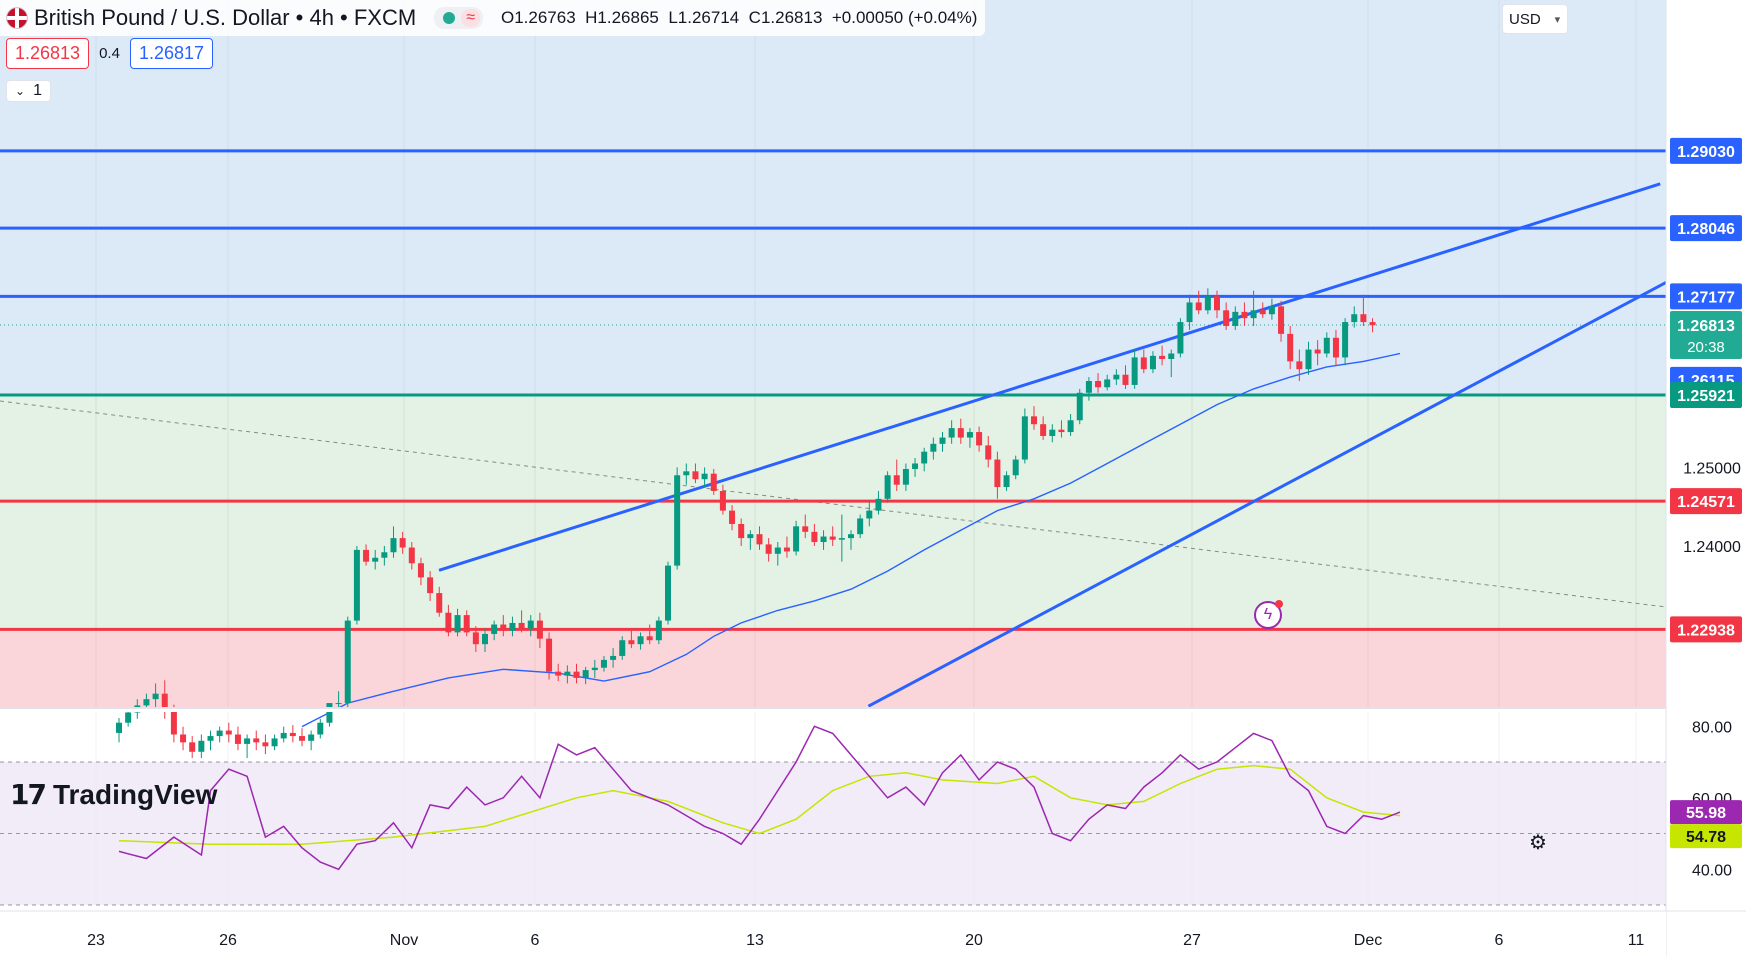  What do you see at coordinates (1706, 396) in the screenshot?
I see `level-label-text: 1.25921` at bounding box center [1706, 396].